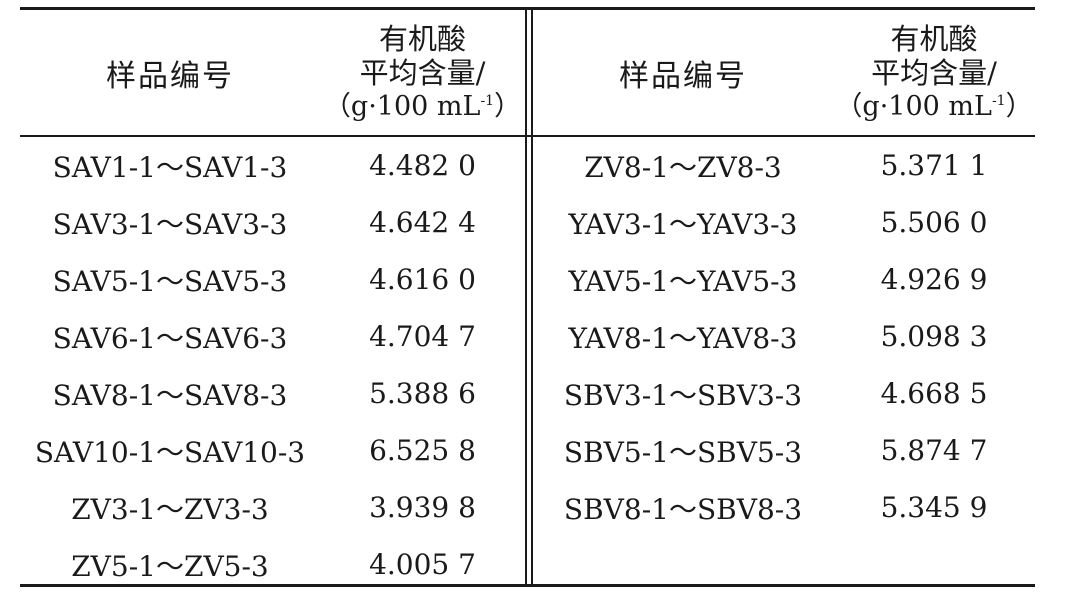 This screenshot has width=1083, height=606. I want to click on value-cell: 5.506 0, so click(934, 222).